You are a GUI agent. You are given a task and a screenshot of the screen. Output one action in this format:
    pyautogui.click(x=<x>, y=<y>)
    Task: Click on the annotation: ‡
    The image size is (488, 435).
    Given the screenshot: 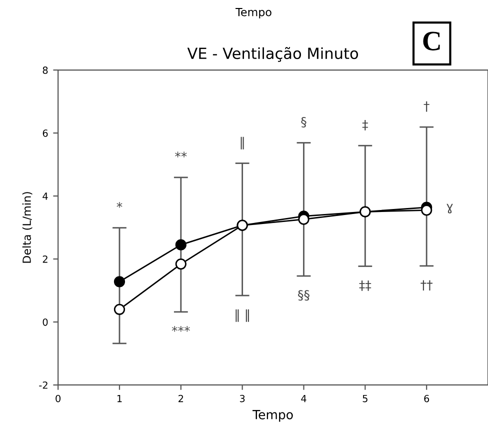 What is the action you would take?
    pyautogui.click(x=365, y=125)
    